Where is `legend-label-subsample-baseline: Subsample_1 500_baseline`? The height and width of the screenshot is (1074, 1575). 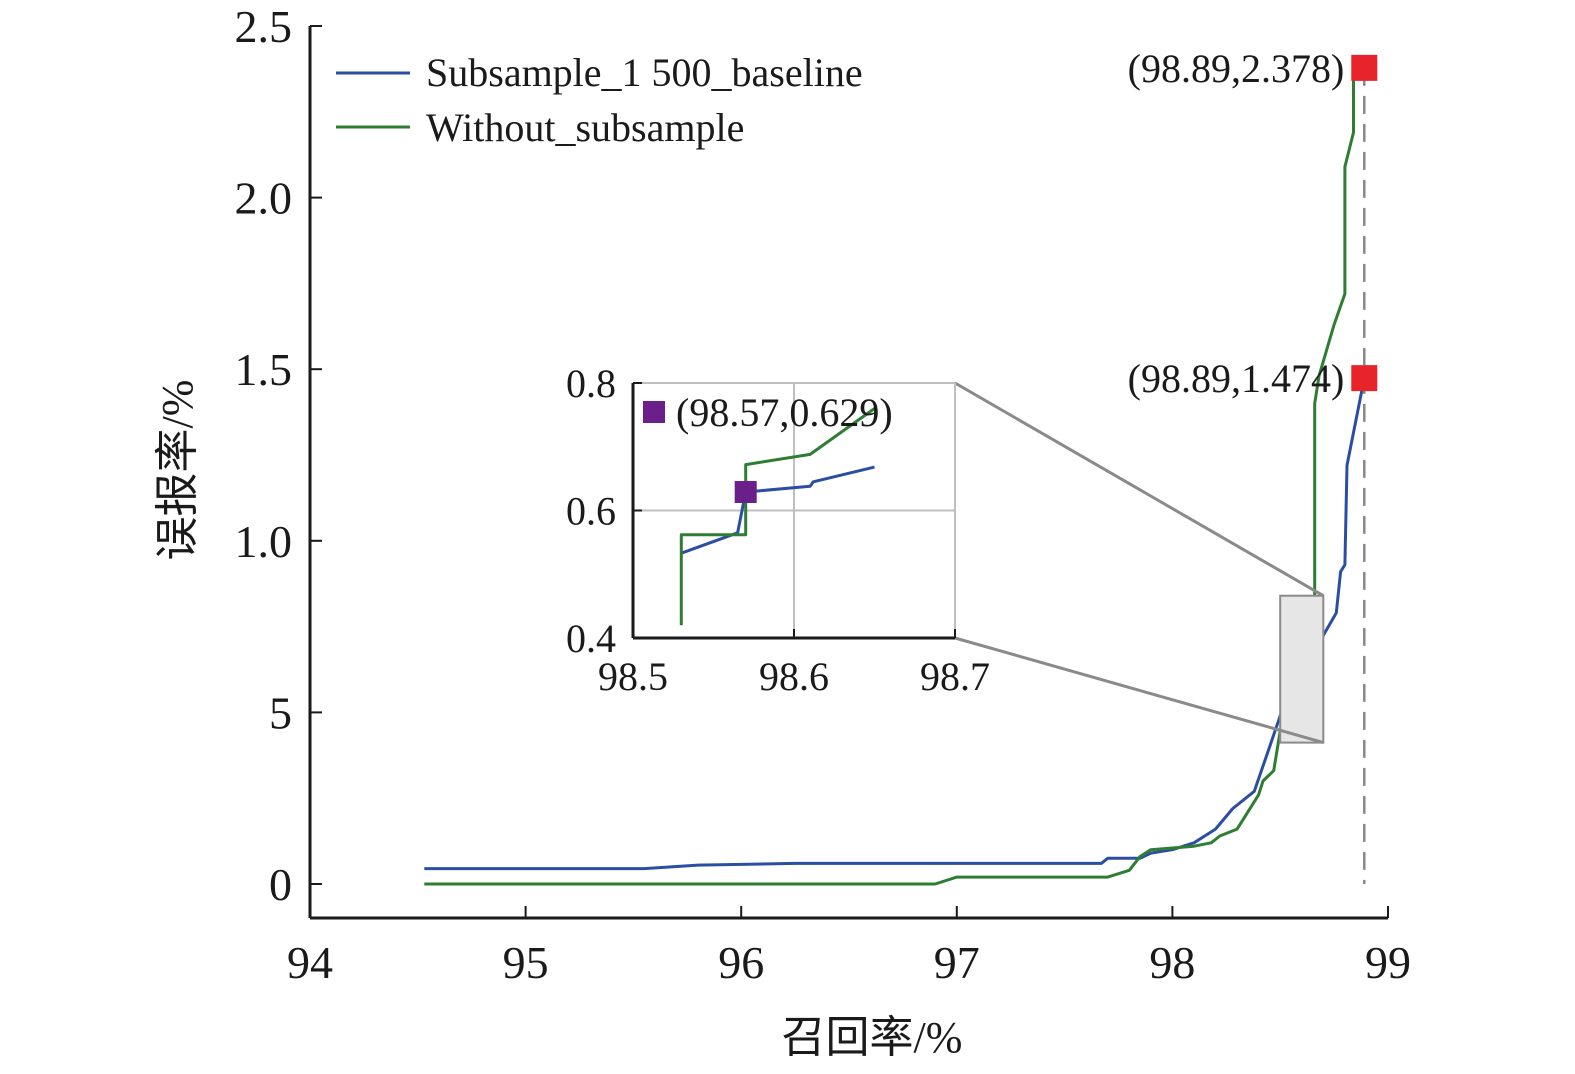
legend-label-subsample-baseline: Subsample_1 500_baseline is located at coordinates (644, 72).